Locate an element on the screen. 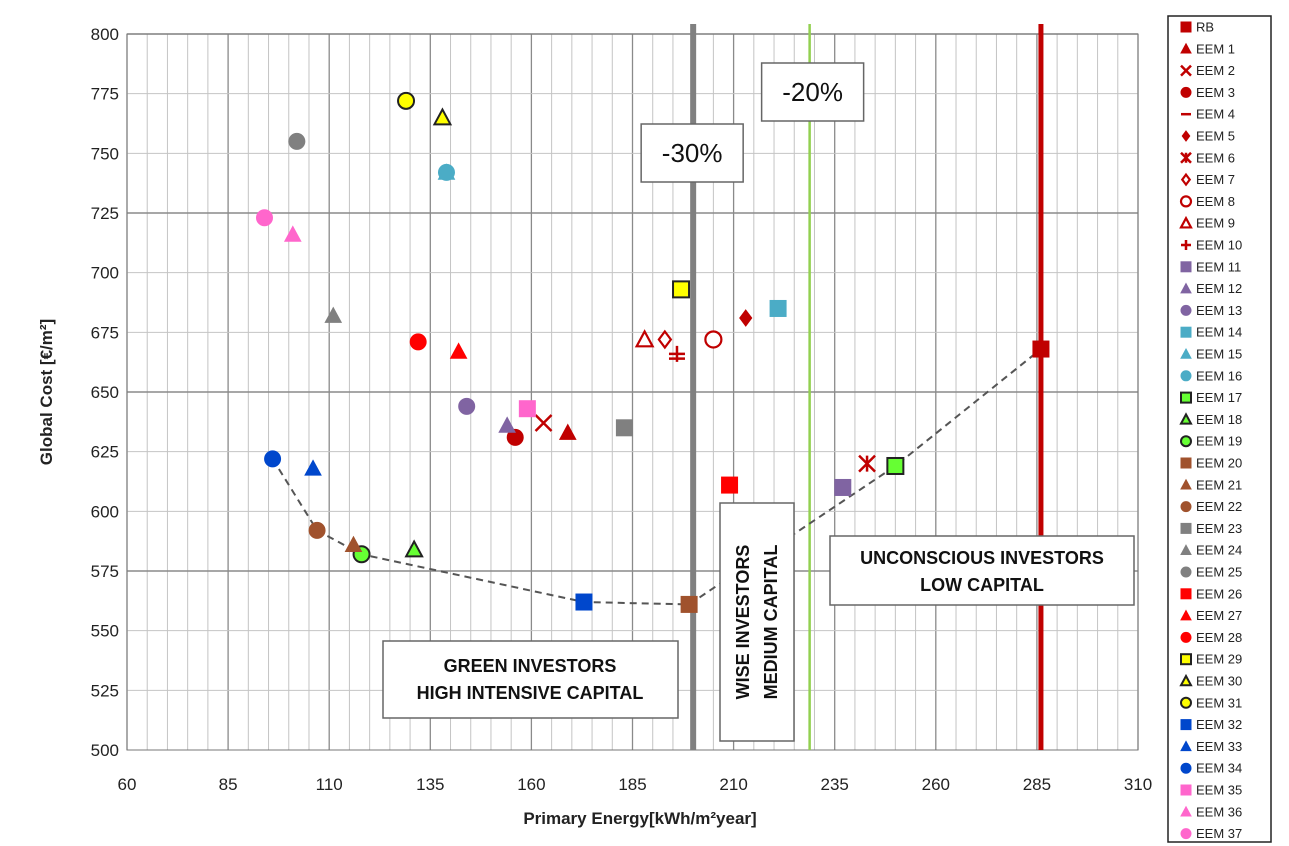  legend-entry: EEM 28 is located at coordinates (1219, 637).